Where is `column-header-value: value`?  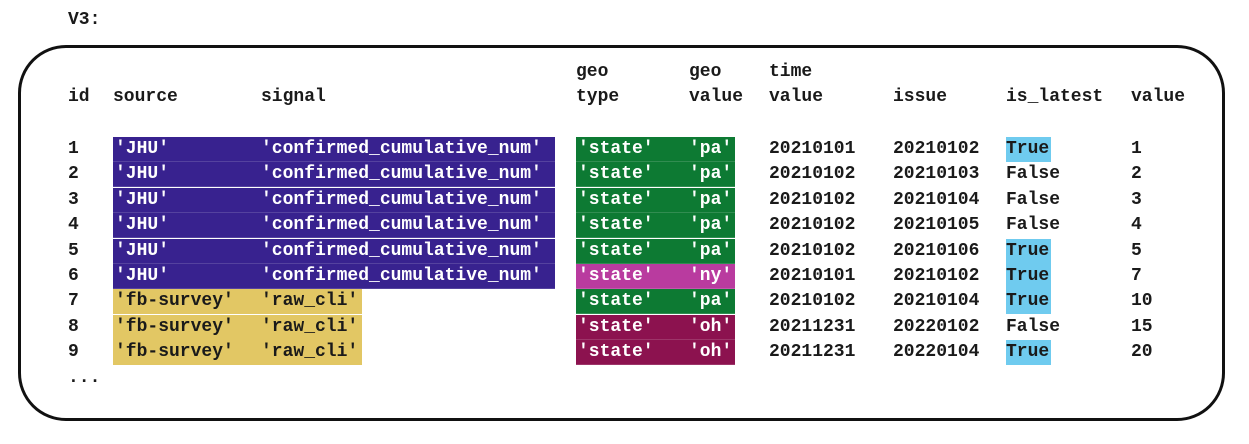
column-header-value: value is located at coordinates (1158, 97).